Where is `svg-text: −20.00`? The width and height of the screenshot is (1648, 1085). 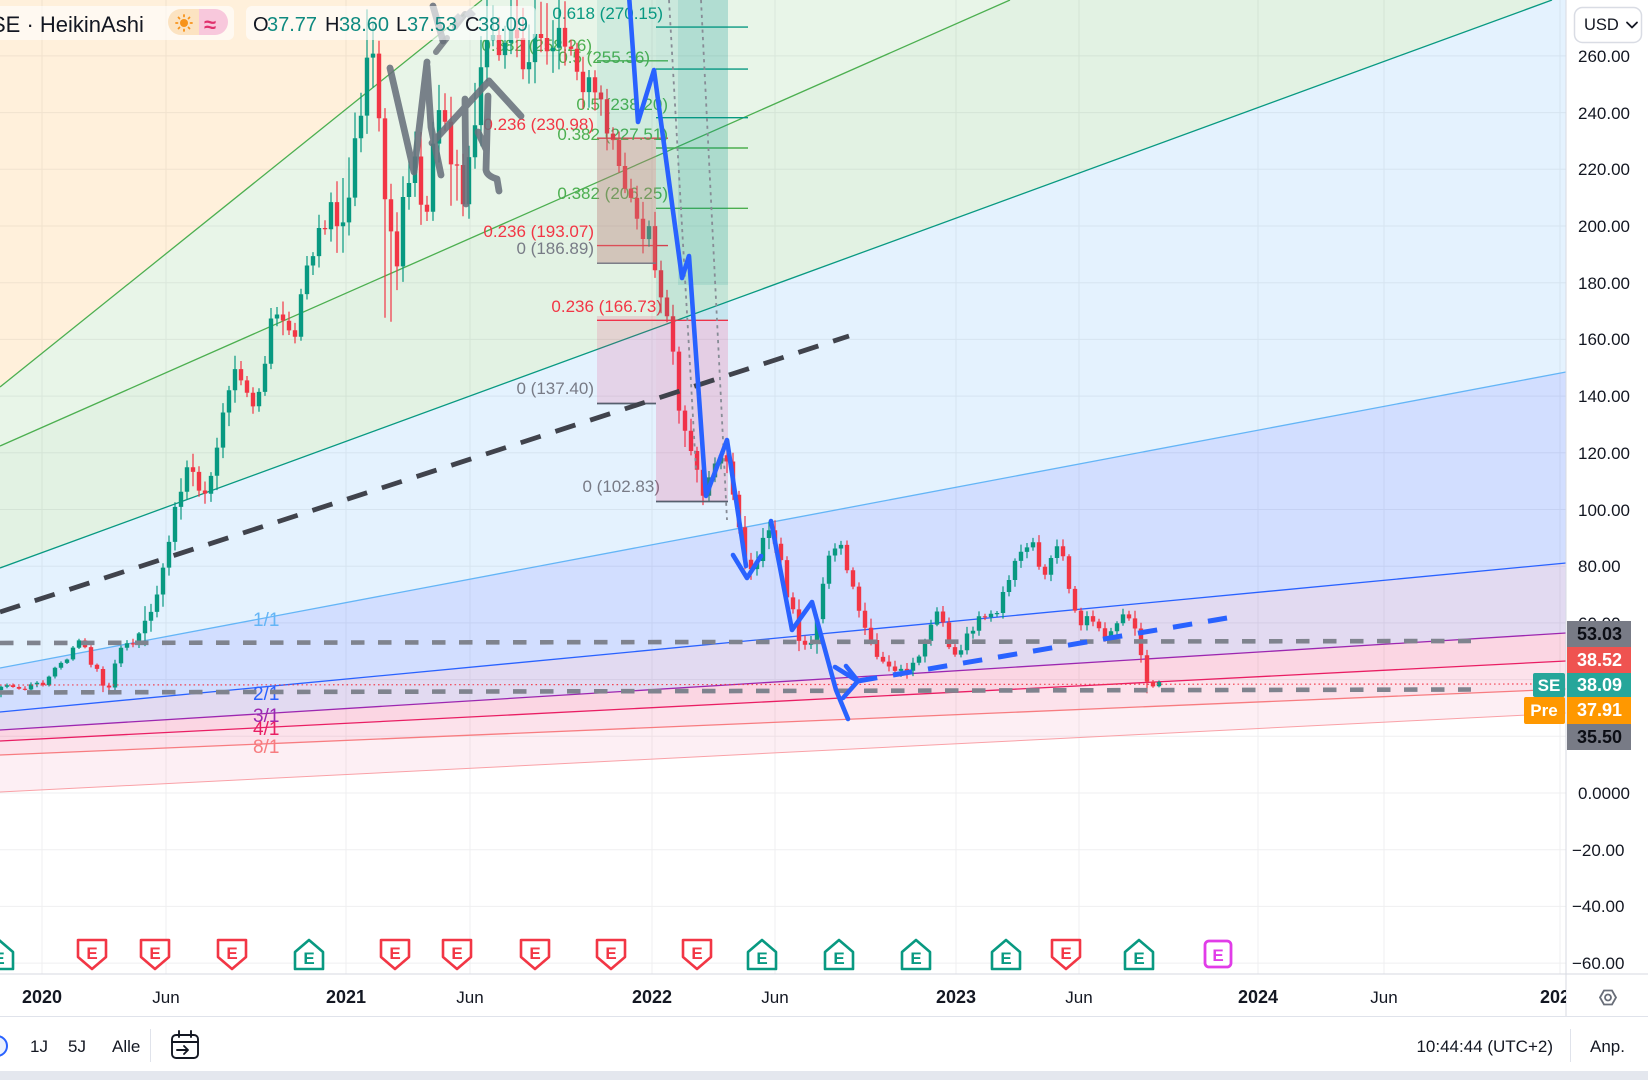 svg-text: −20.00 is located at coordinates (1598, 850).